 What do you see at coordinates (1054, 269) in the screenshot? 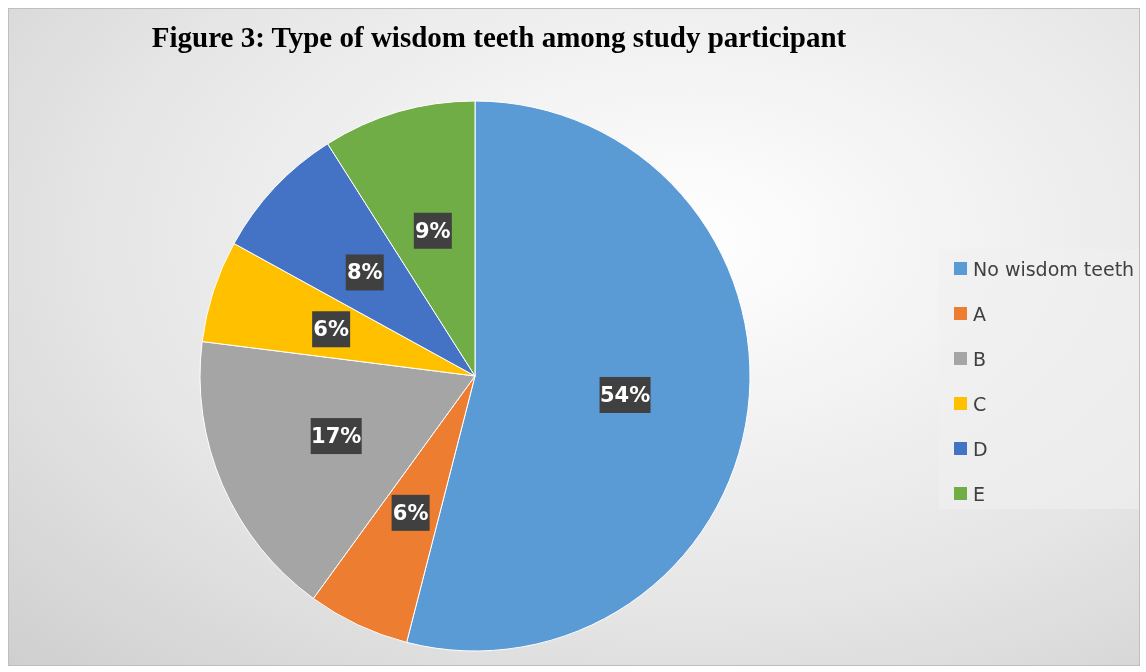
I see `slice-label: No wisdom teeth` at bounding box center [1054, 269].